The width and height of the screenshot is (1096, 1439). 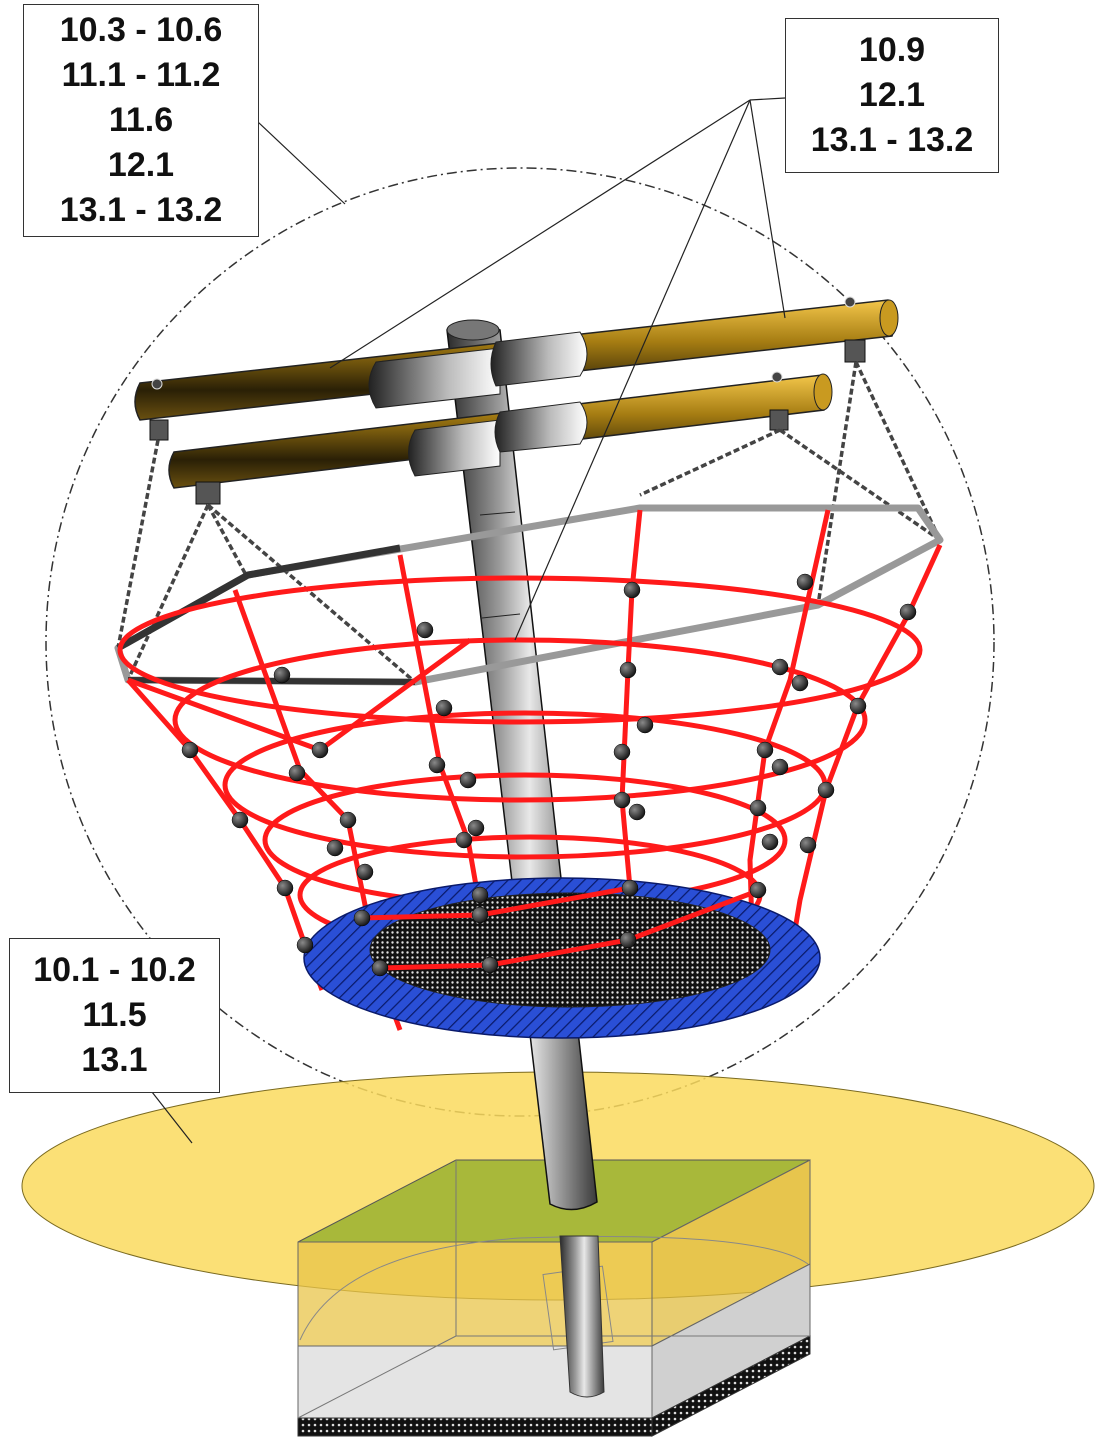 I want to click on callout-bottom-left: 10.1 - 10.2 11.5 13.1, so click(x=114, y=1015).